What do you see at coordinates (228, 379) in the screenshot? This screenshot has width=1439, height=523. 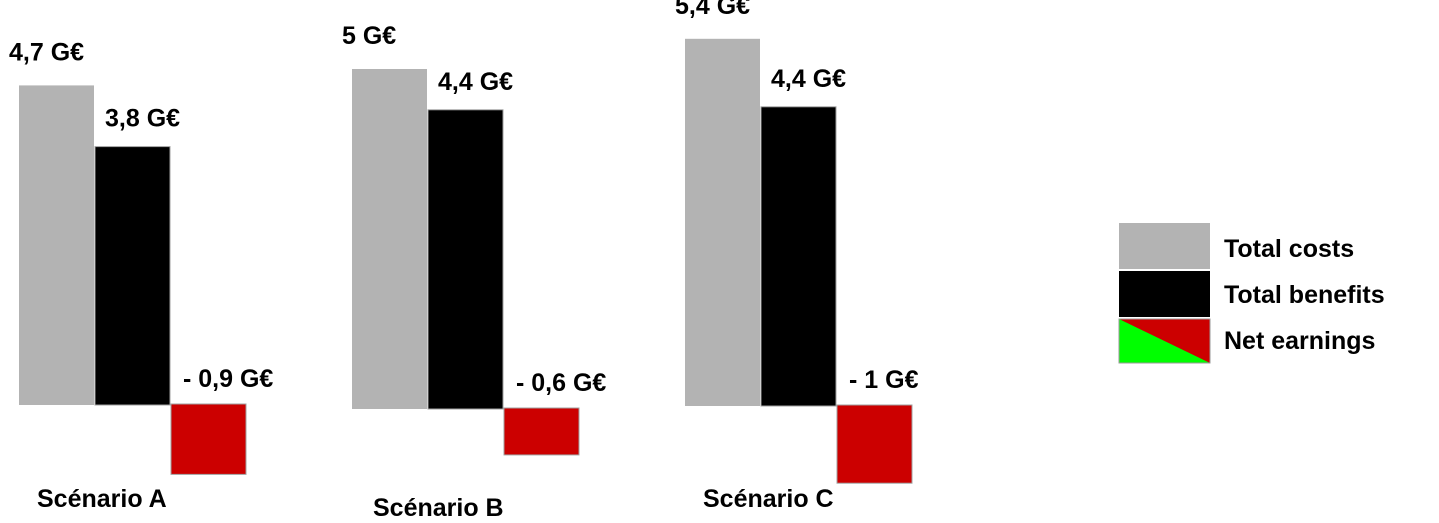 I see `data-label-net-earnings: - 0,9 G€` at bounding box center [228, 379].